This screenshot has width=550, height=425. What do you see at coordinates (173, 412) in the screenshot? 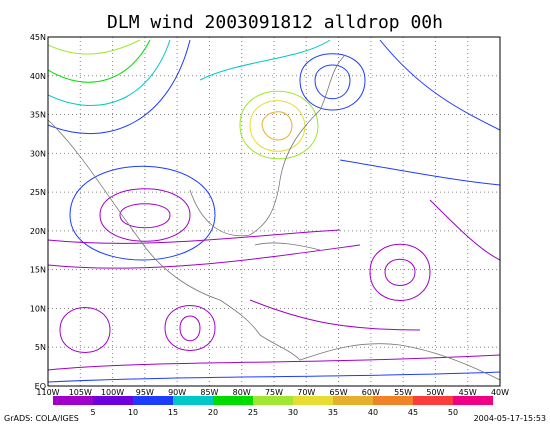
I see `colorbar-label: 15` at bounding box center [173, 412].